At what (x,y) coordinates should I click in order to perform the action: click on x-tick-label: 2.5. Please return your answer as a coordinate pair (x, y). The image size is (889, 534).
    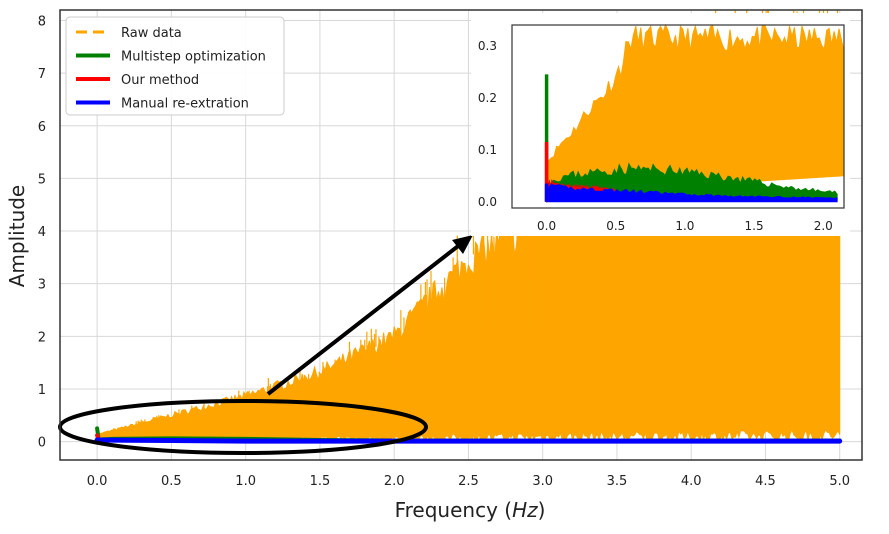
    Looking at the image, I should click on (468, 481).